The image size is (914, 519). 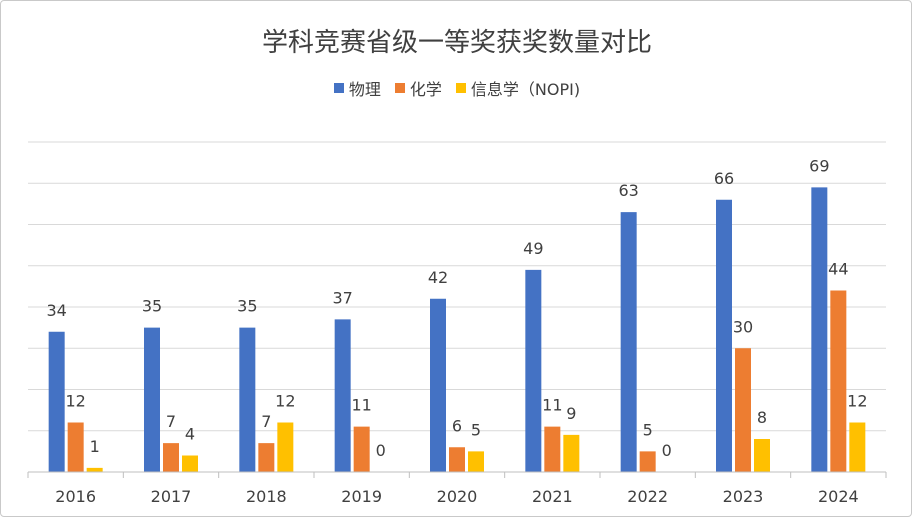 I want to click on x-tick-label: 2022, so click(x=647, y=496).